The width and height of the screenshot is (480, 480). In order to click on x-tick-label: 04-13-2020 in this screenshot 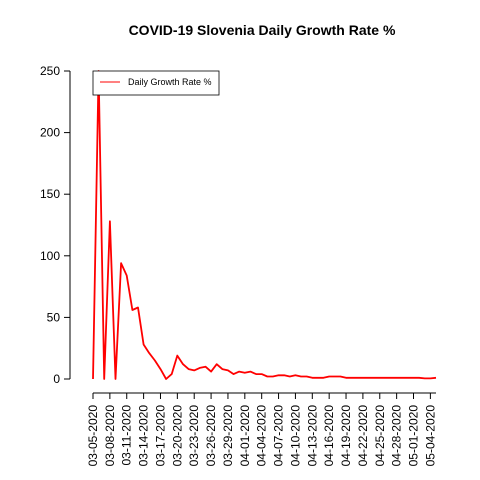, I will do `click(312, 436)`.